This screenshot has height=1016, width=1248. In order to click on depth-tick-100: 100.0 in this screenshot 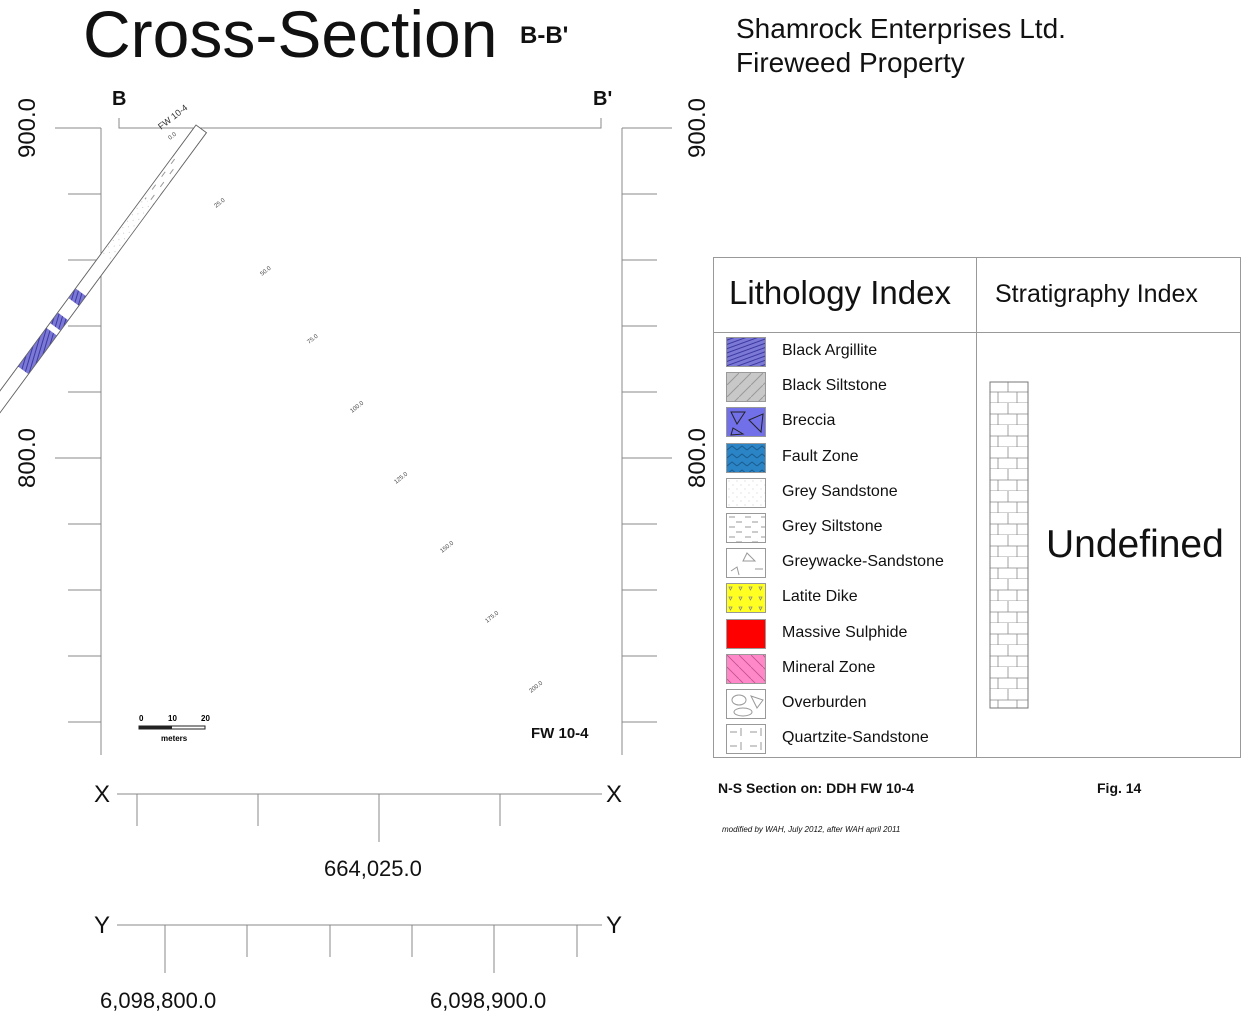, I will do `click(358, 407)`.